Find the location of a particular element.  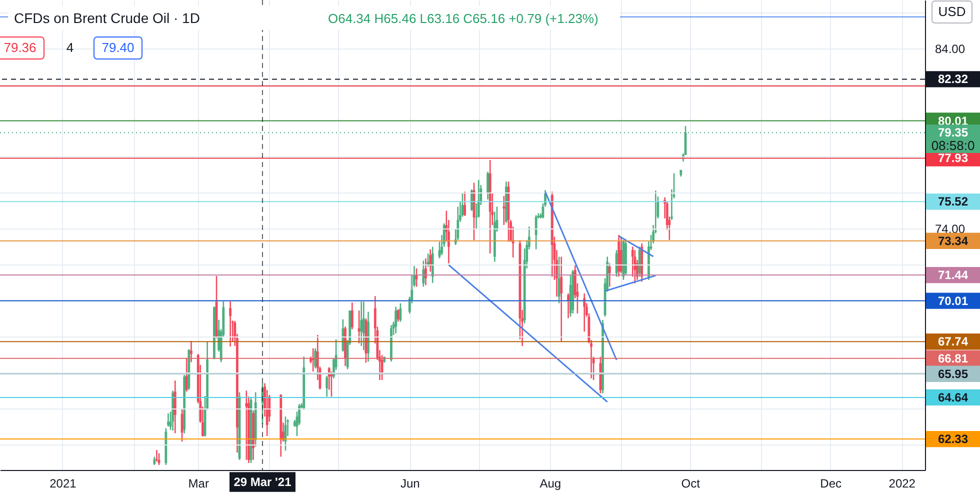

ref-line-label: 29 Mar '21 is located at coordinates (263, 482).